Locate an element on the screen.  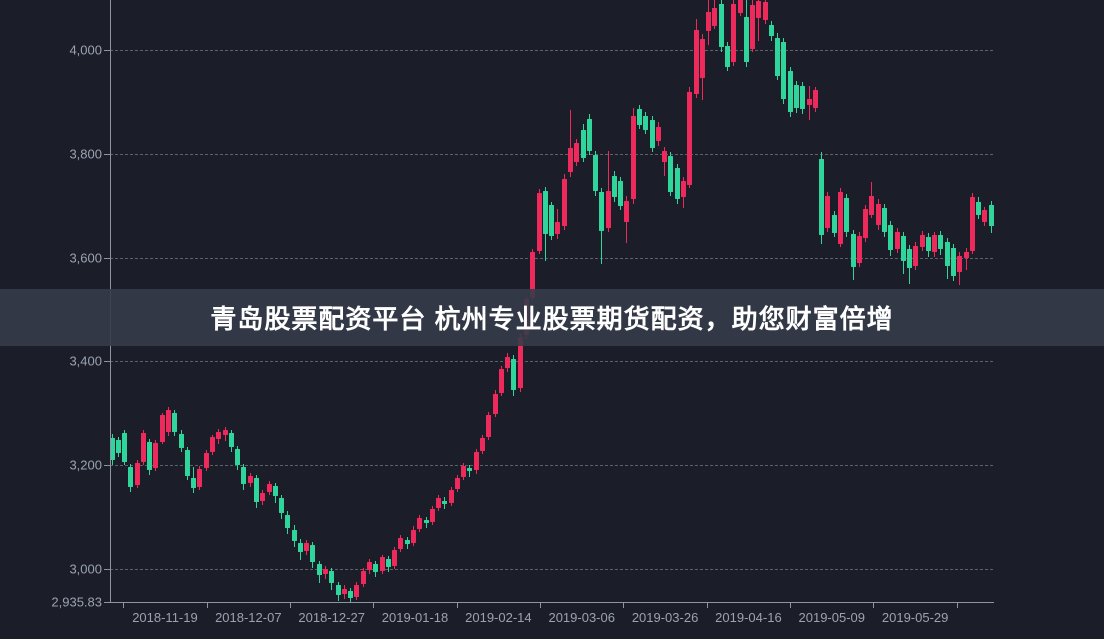
x-axis-line is located at coordinates (552, 602).